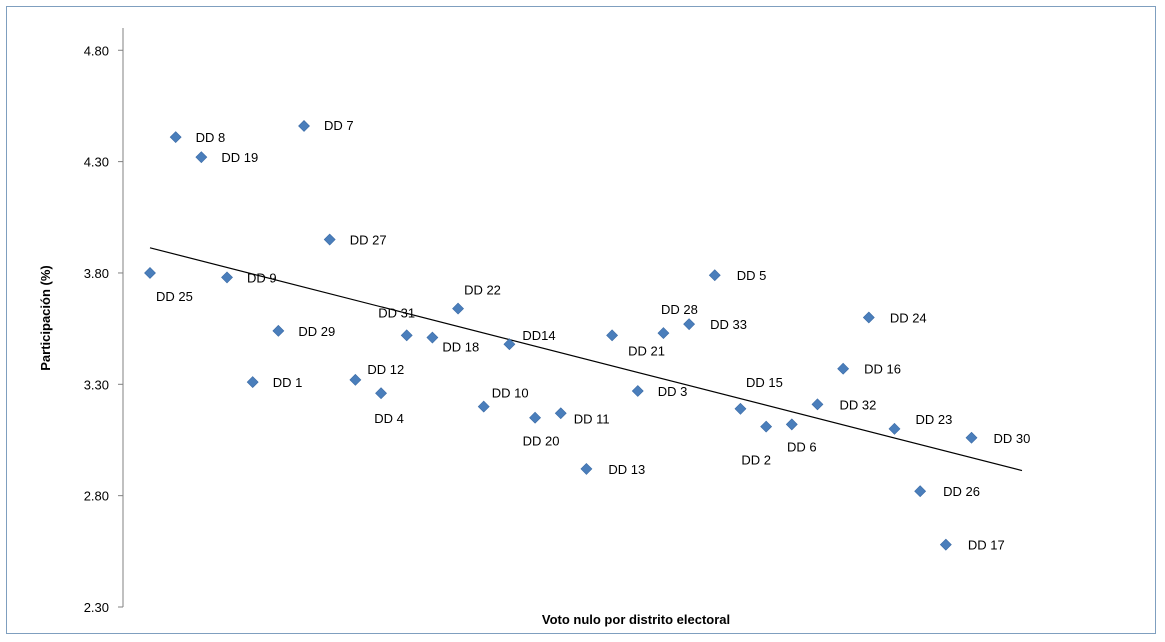  What do you see at coordinates (96, 162) in the screenshot?
I see `y-tick-label: 4.30` at bounding box center [96, 162].